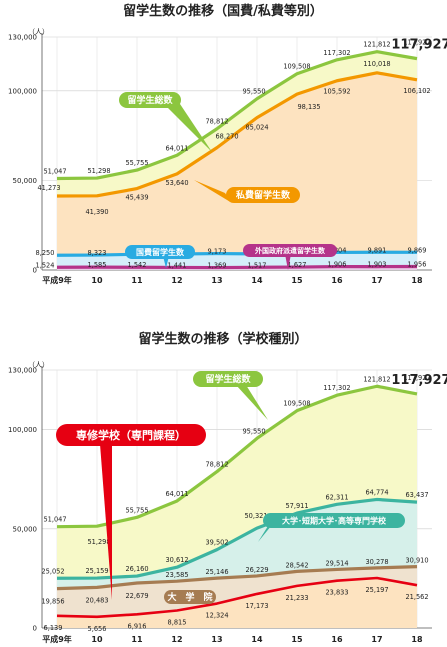 Image resolution: width=447 pixels, height=647 pixels. What do you see at coordinates (296, 598) in the screenshot?
I see `data-label: 21,233` at bounding box center [296, 598].